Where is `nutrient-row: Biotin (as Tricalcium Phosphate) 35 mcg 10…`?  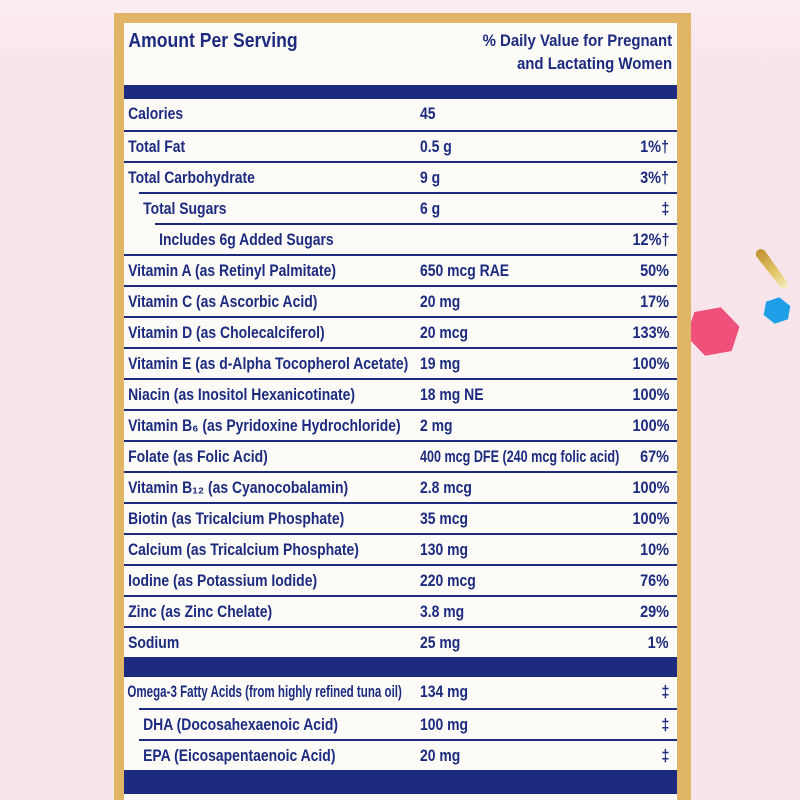
nutrient-row: Biotin (as Tricalcium Phosphate) 35 mcg 10… is located at coordinates (400, 517).